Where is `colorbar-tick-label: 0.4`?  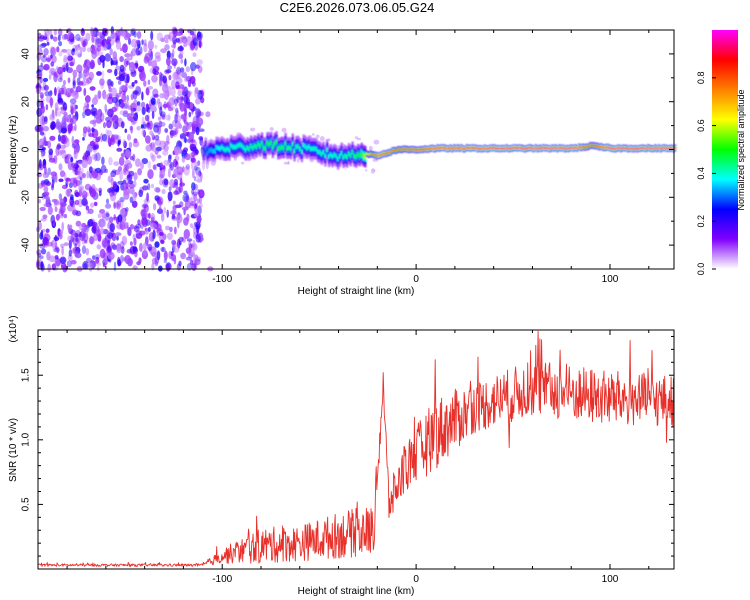 colorbar-tick-label: 0.4 is located at coordinates (701, 173).